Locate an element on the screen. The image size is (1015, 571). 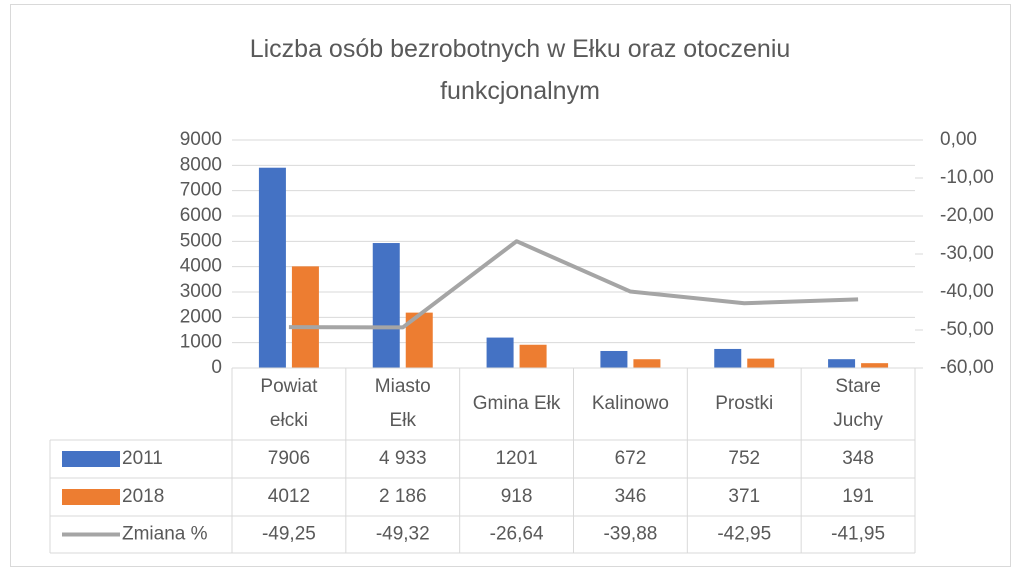
category-label: Powiat ełcki is located at coordinates (289, 403).